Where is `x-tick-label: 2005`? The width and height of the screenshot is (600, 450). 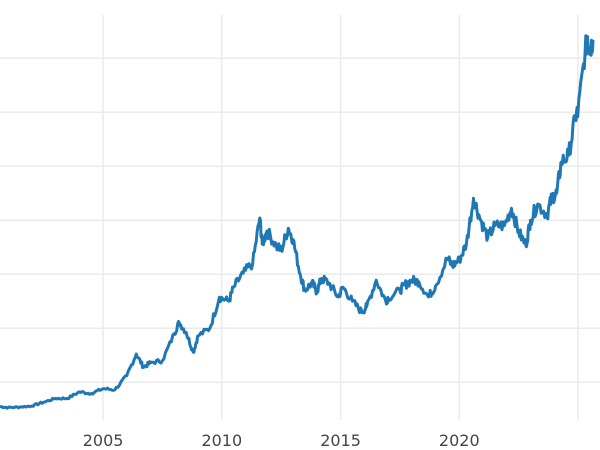 x-tick-label: 2005 is located at coordinates (103, 440).